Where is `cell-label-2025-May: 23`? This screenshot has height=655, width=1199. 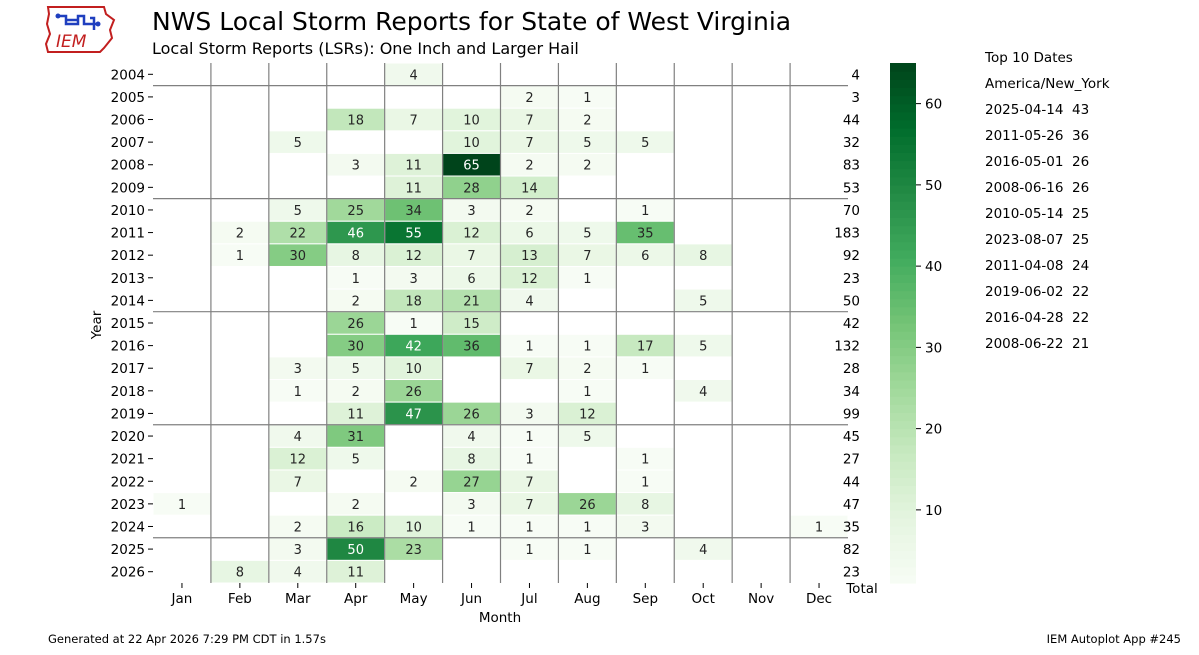
cell-label-2025-May: 23 is located at coordinates (413, 550).